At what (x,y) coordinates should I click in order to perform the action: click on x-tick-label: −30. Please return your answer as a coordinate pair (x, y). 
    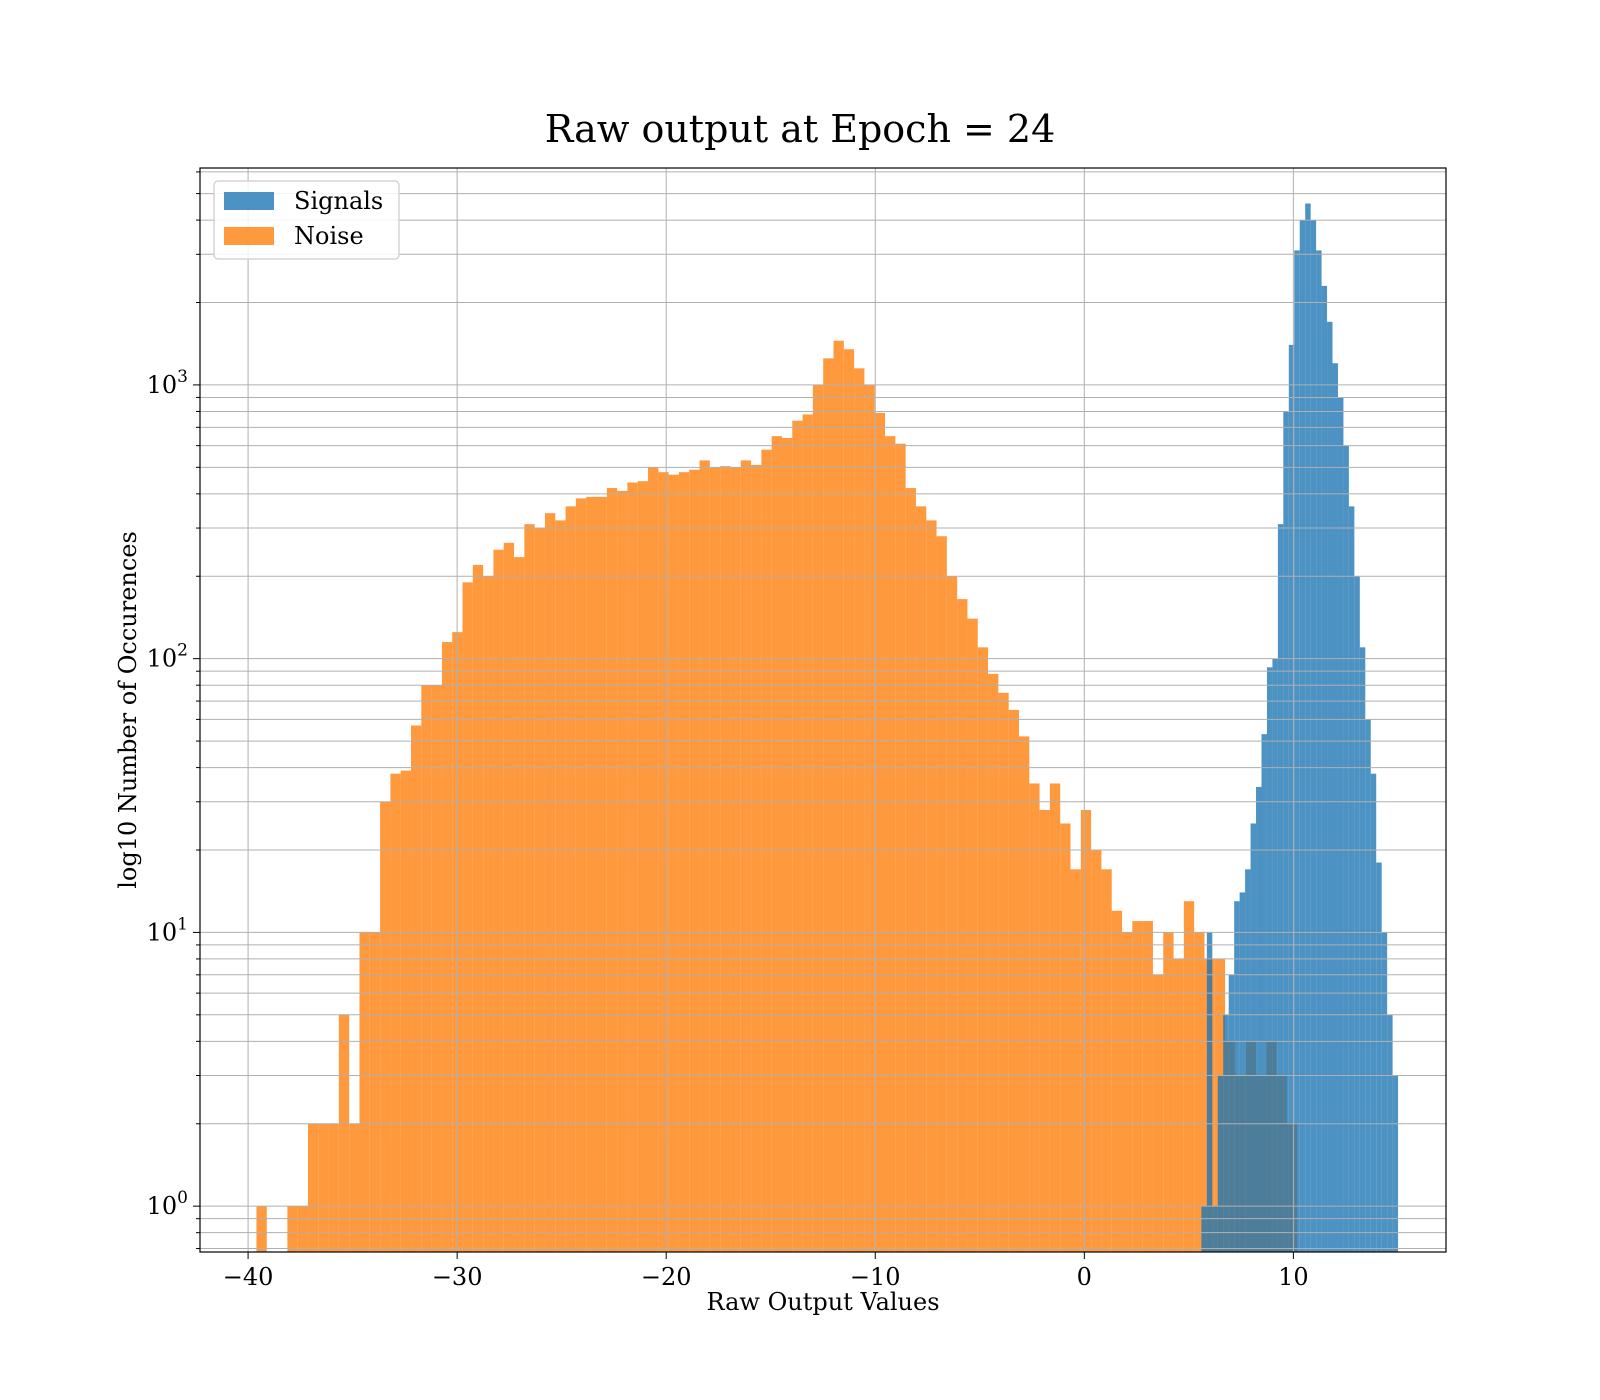
    Looking at the image, I should click on (457, 1277).